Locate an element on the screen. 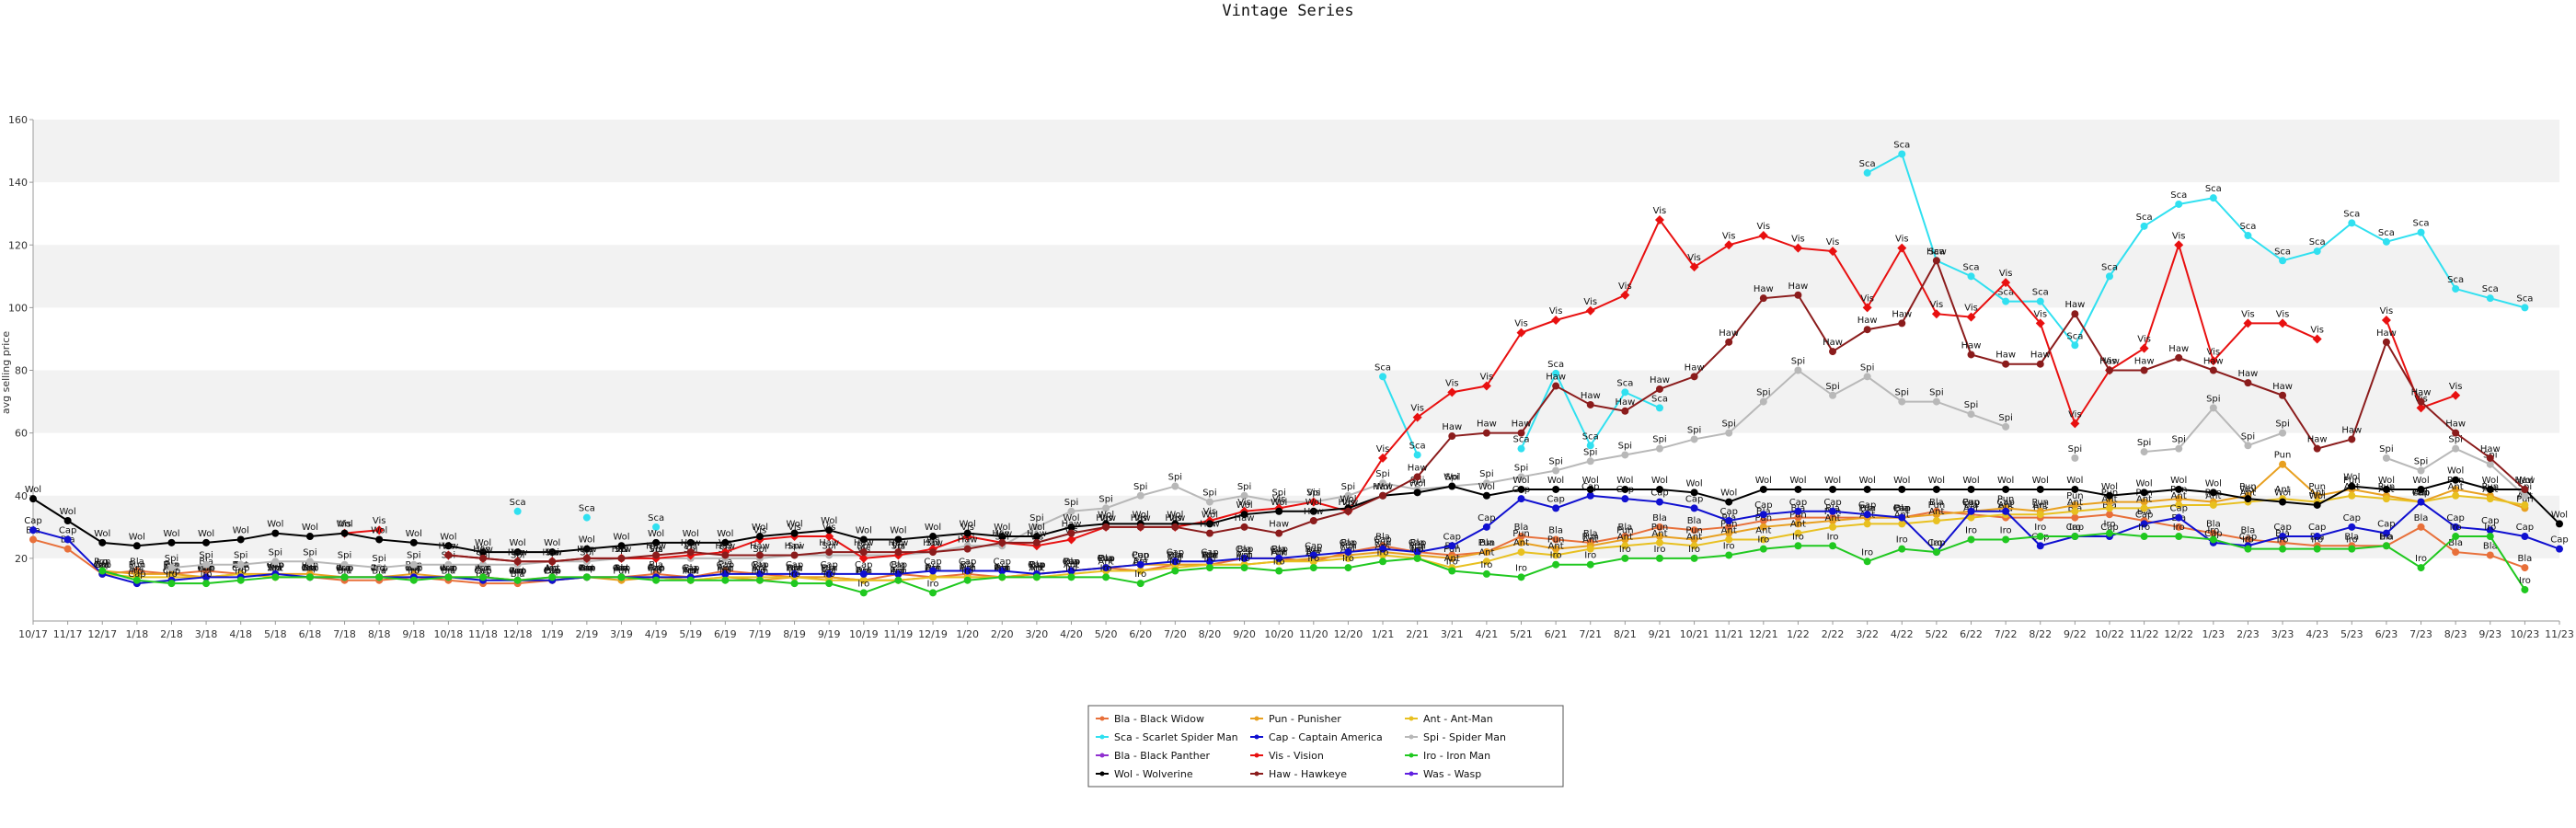 Image resolution: width=2576 pixels, height=828 pixels. x-tick-label: 3/19 is located at coordinates (621, 634).